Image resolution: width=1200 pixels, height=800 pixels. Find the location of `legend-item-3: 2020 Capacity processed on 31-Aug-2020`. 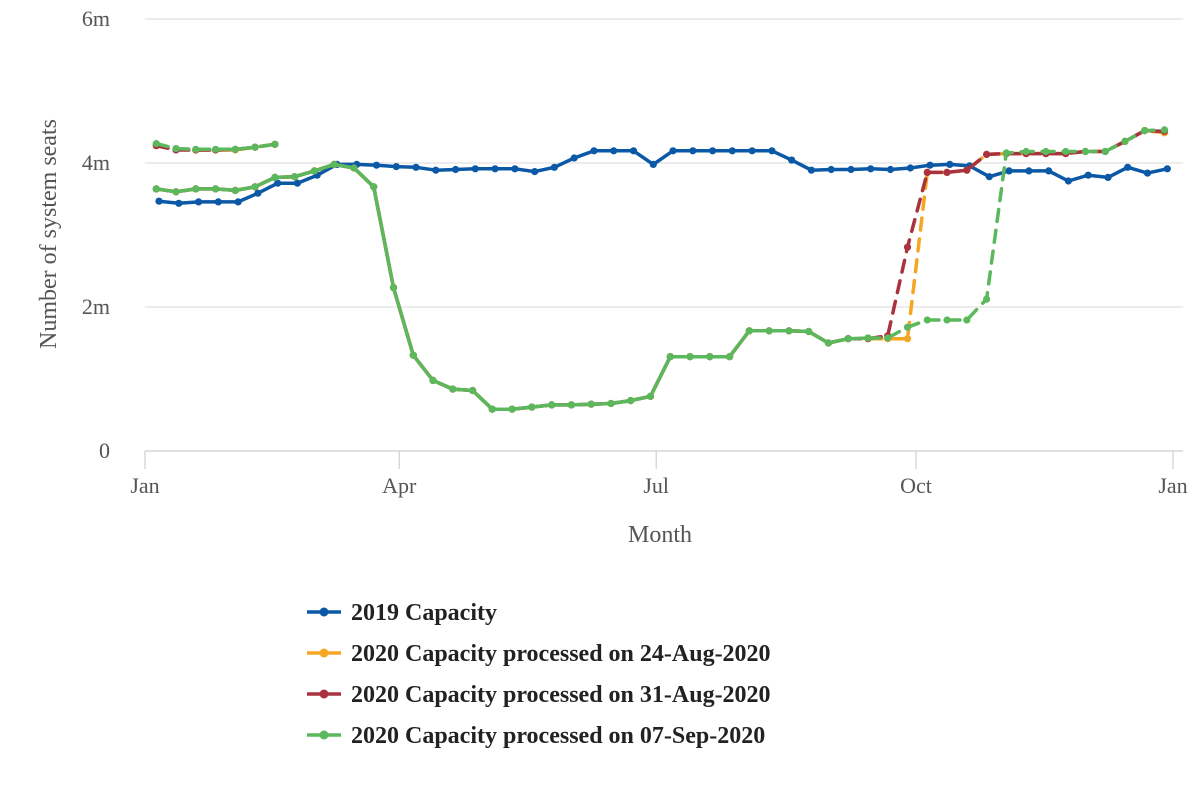

legend-item-3: 2020 Capacity processed on 31-Aug-2020 is located at coordinates (539, 695).